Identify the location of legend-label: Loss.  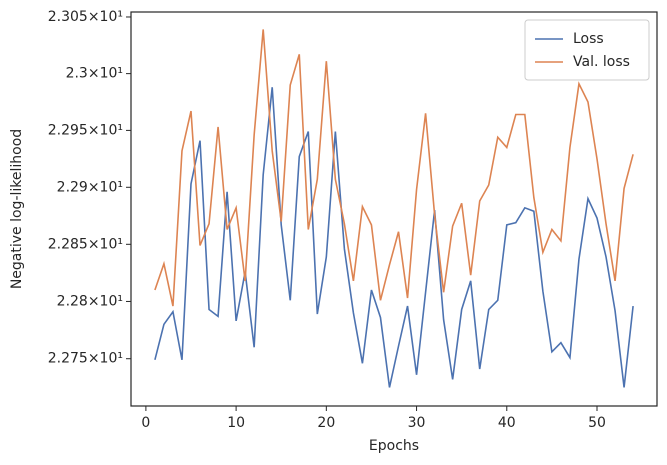
(588, 39).